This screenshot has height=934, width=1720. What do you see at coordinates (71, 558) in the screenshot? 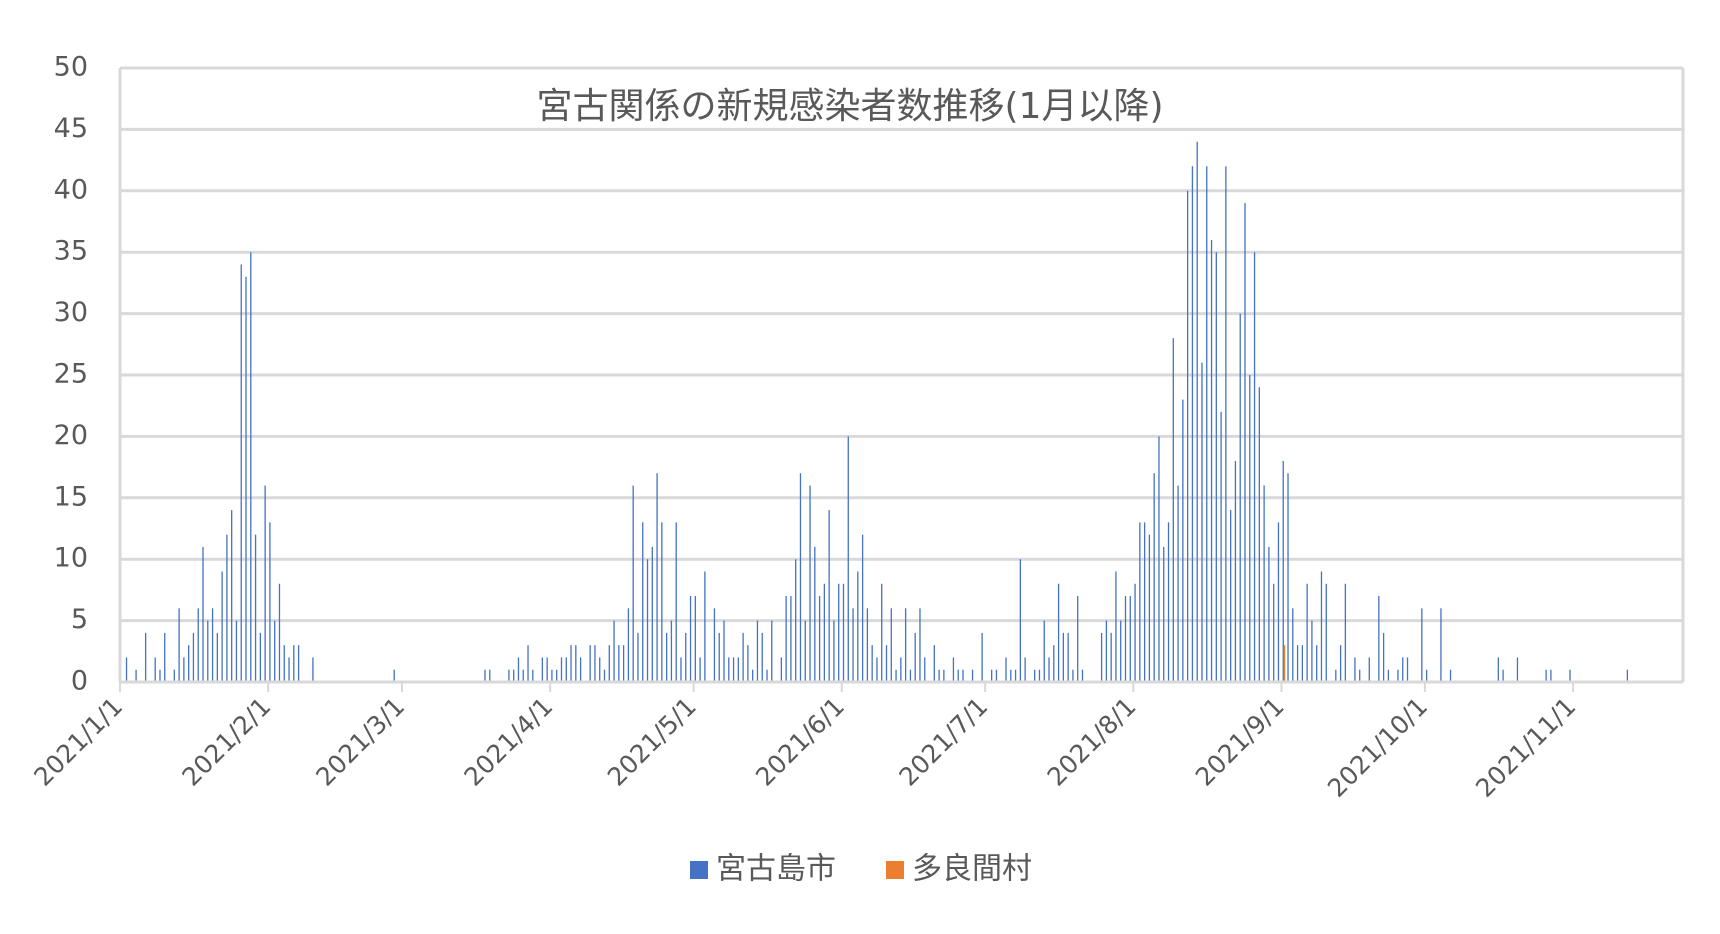
I see `y-tick-label: 10` at bounding box center [71, 558].